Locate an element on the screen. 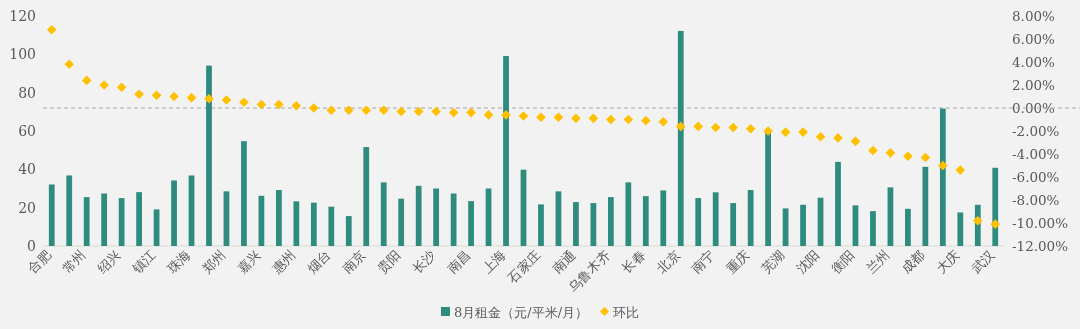  x-tick-label: 惠州 is located at coordinates (283, 262).